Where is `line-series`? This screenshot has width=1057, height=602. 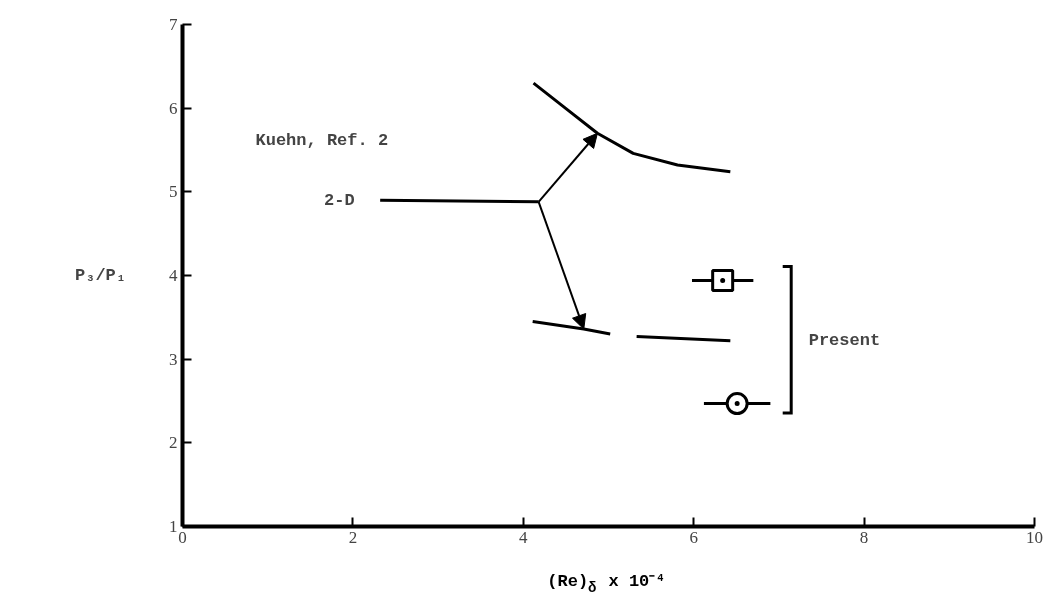
line-series is located at coordinates (632, 127).